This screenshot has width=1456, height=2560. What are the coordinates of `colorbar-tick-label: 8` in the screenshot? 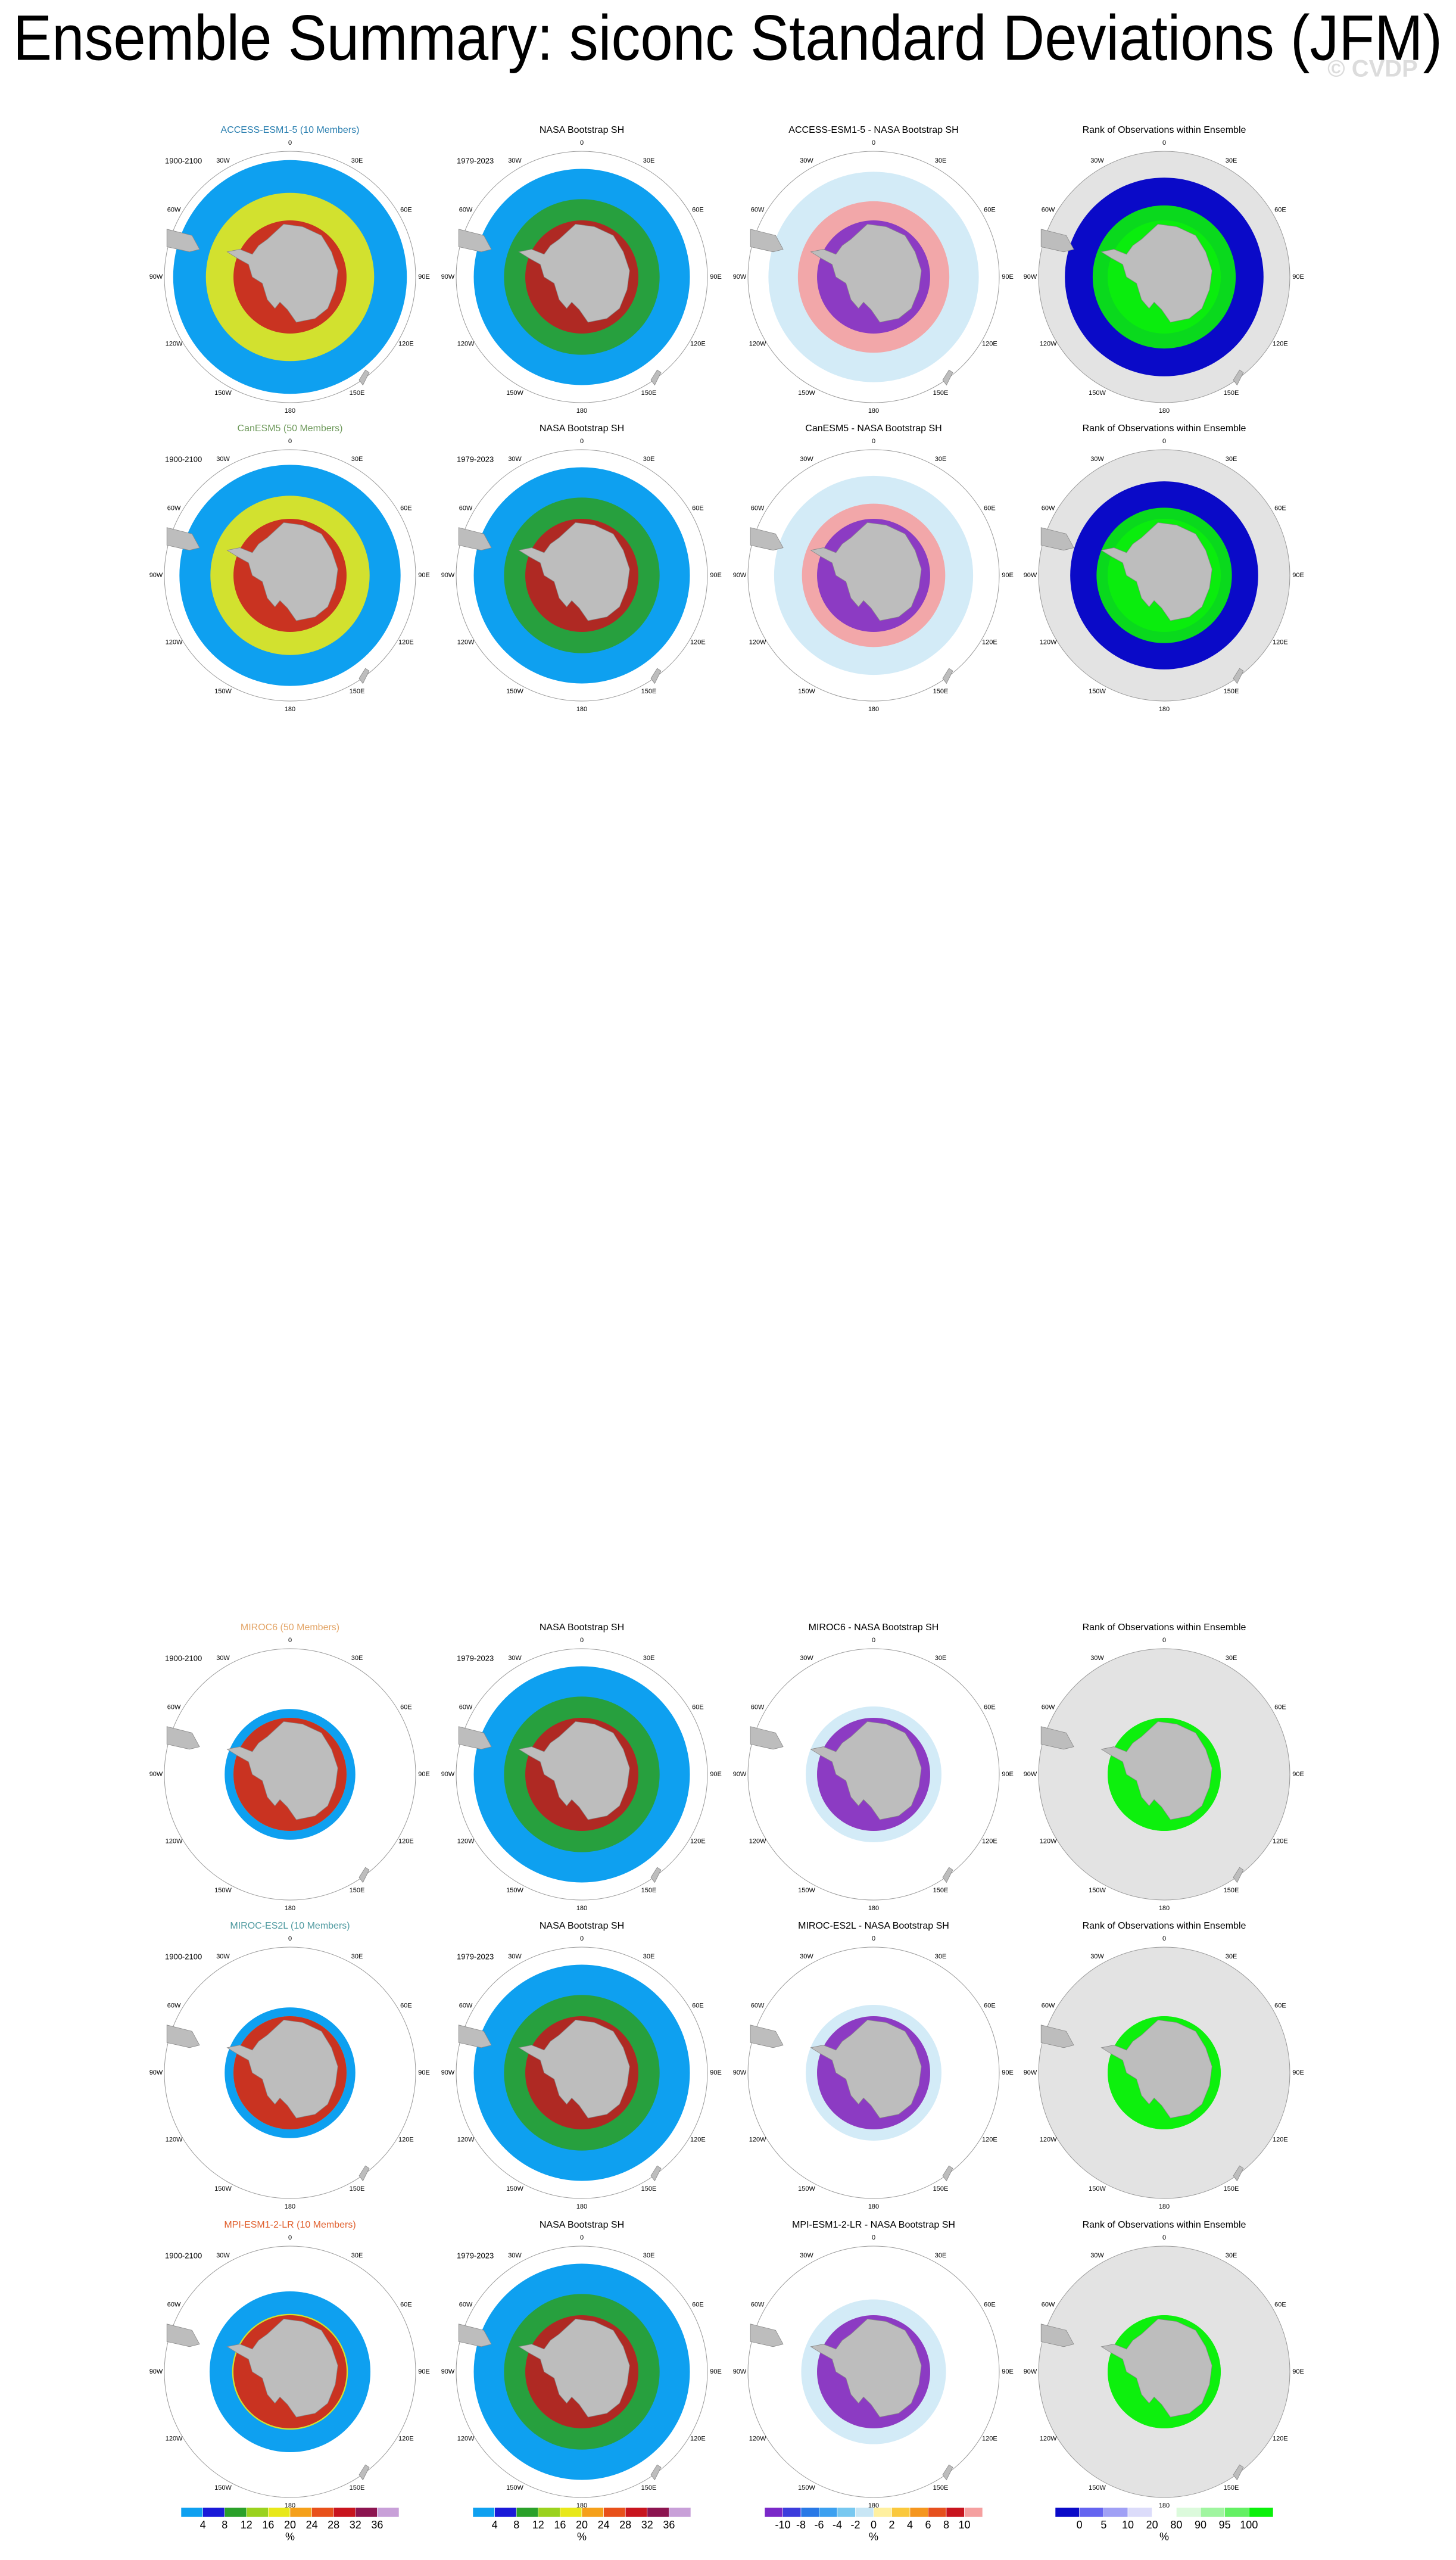 It's located at (946, 2525).